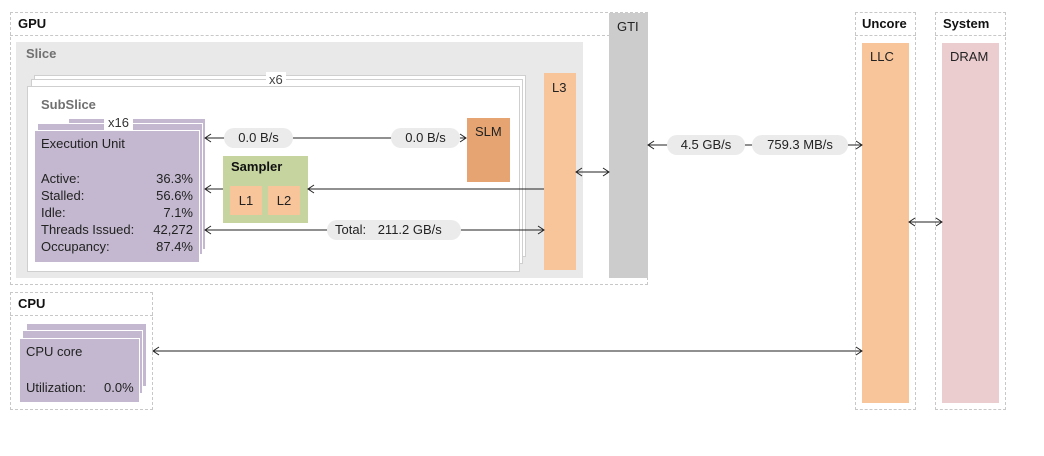 The width and height of the screenshot is (1044, 456). I want to click on eu-stat-row: Occupancy: 87.4%, so click(117, 246).